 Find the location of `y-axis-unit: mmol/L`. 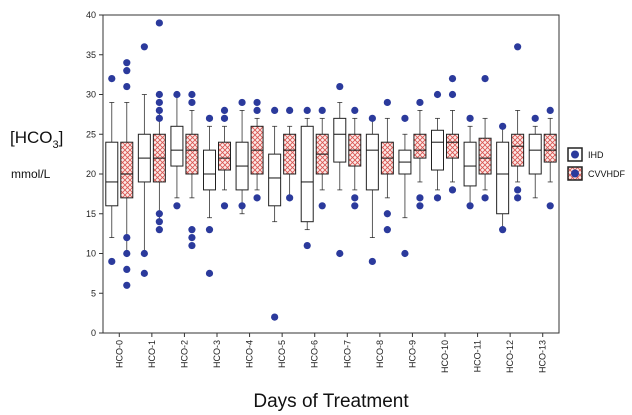

y-axis-unit: mmol/L is located at coordinates (31, 174).